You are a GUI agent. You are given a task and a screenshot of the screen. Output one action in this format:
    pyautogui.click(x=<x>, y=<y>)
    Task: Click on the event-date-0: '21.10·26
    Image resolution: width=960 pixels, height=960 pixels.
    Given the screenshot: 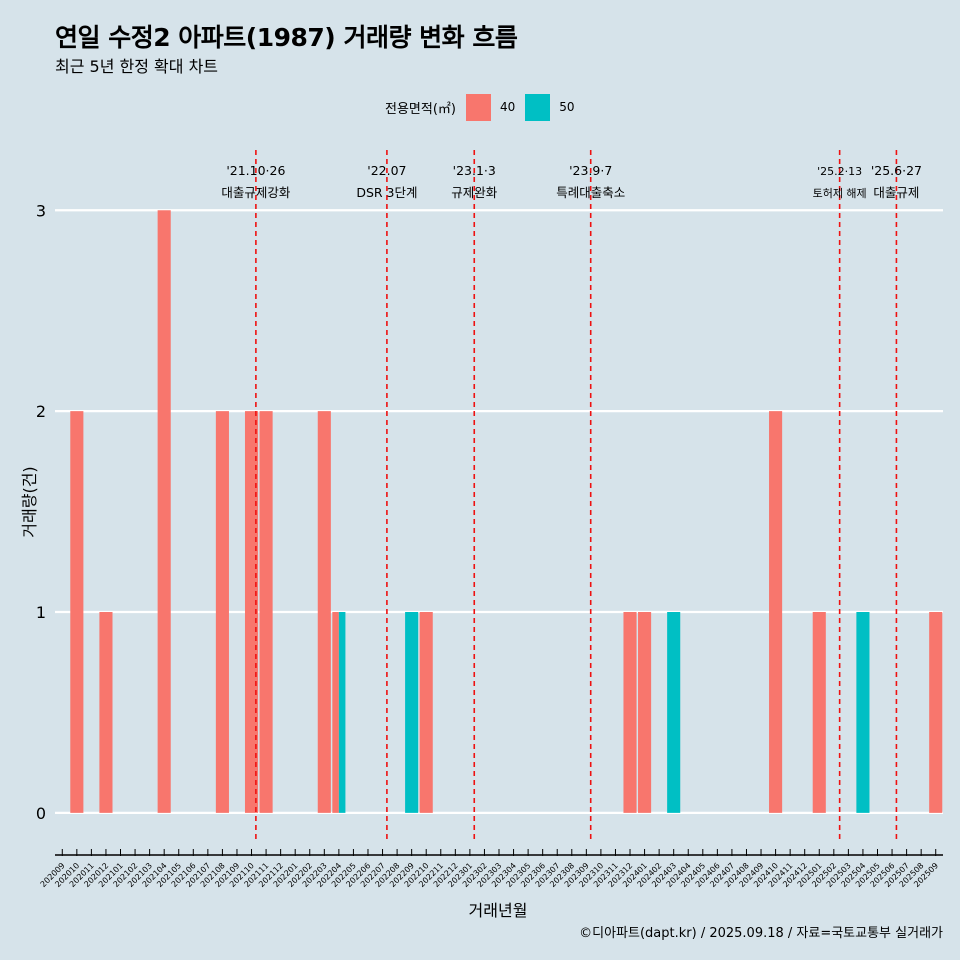 What is the action you would take?
    pyautogui.click(x=255, y=170)
    